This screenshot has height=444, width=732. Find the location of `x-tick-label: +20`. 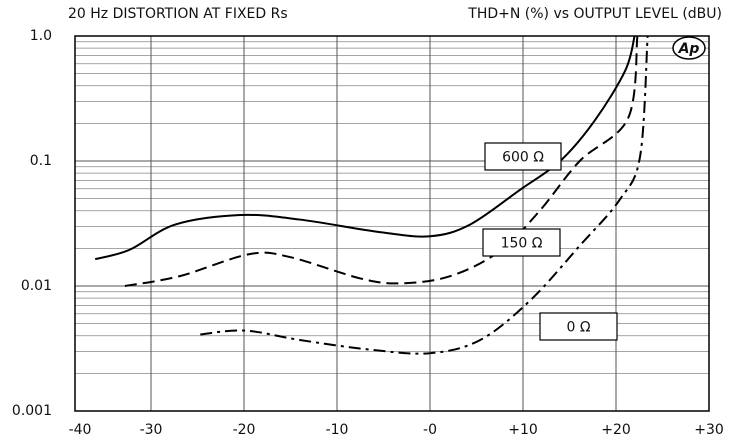

x-tick-label: +20 is located at coordinates (616, 430).